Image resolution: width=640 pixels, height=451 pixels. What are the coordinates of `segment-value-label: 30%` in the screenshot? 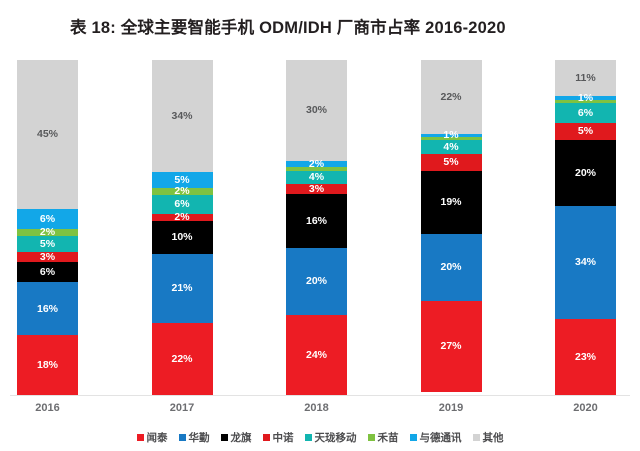 It's located at (316, 110).